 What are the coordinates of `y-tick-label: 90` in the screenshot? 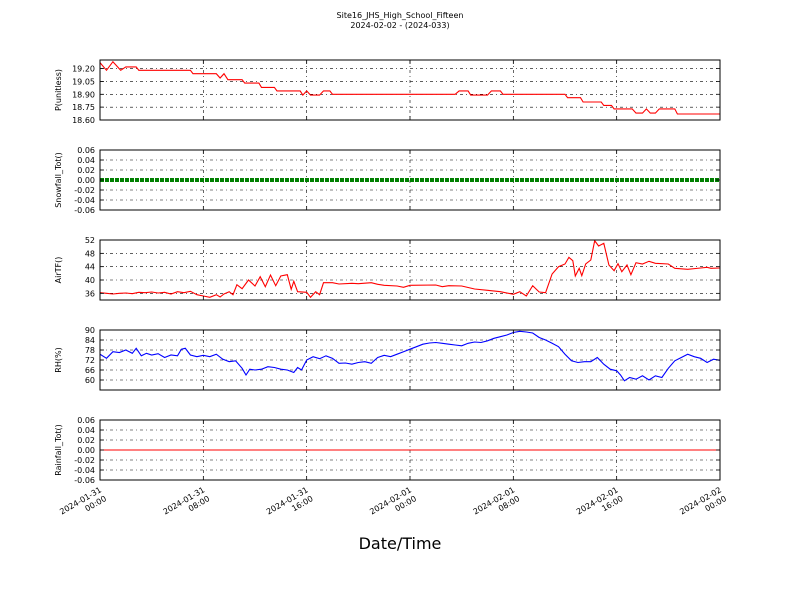 It's located at (90, 330).